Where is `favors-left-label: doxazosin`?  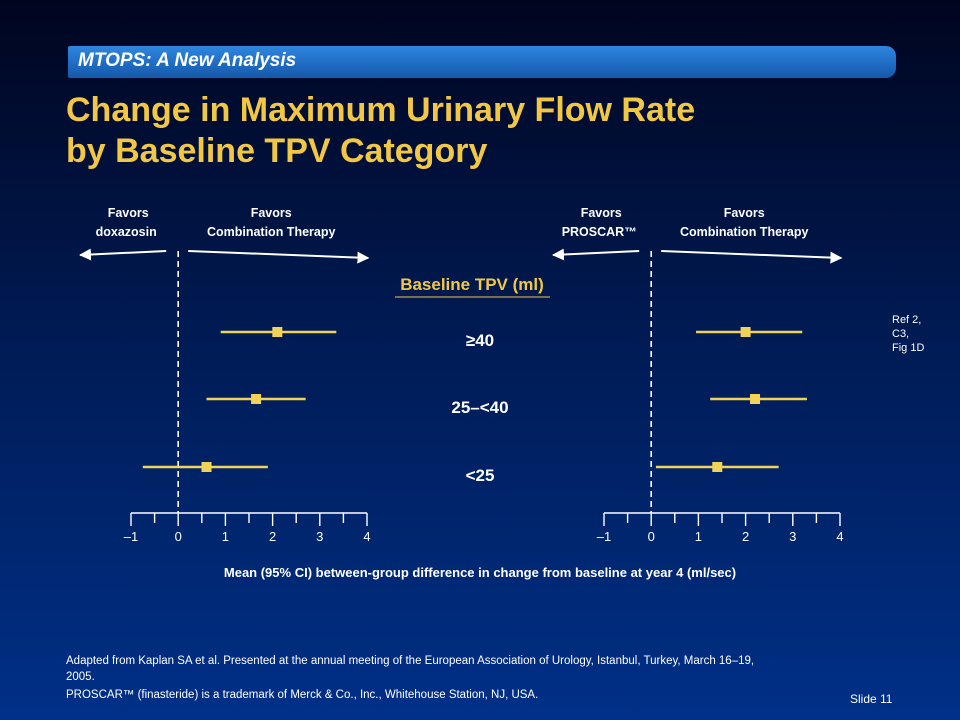 favors-left-label: doxazosin is located at coordinates (126, 232).